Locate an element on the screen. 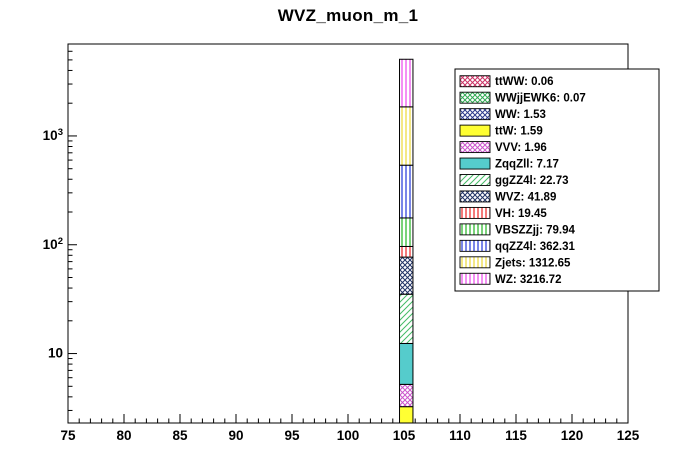 Image resolution: width=696 pixels, height=472 pixels. legend-label: VH: 19.45 is located at coordinates (521, 214).